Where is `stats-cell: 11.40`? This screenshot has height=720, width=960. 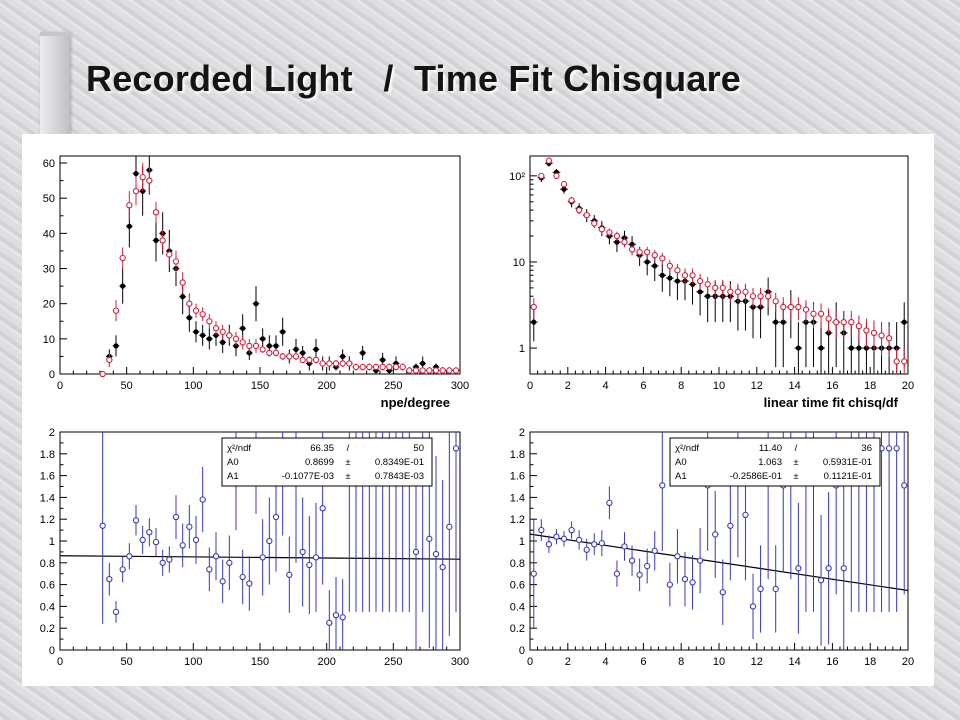 stats-cell: 11.40 is located at coordinates (770, 448).